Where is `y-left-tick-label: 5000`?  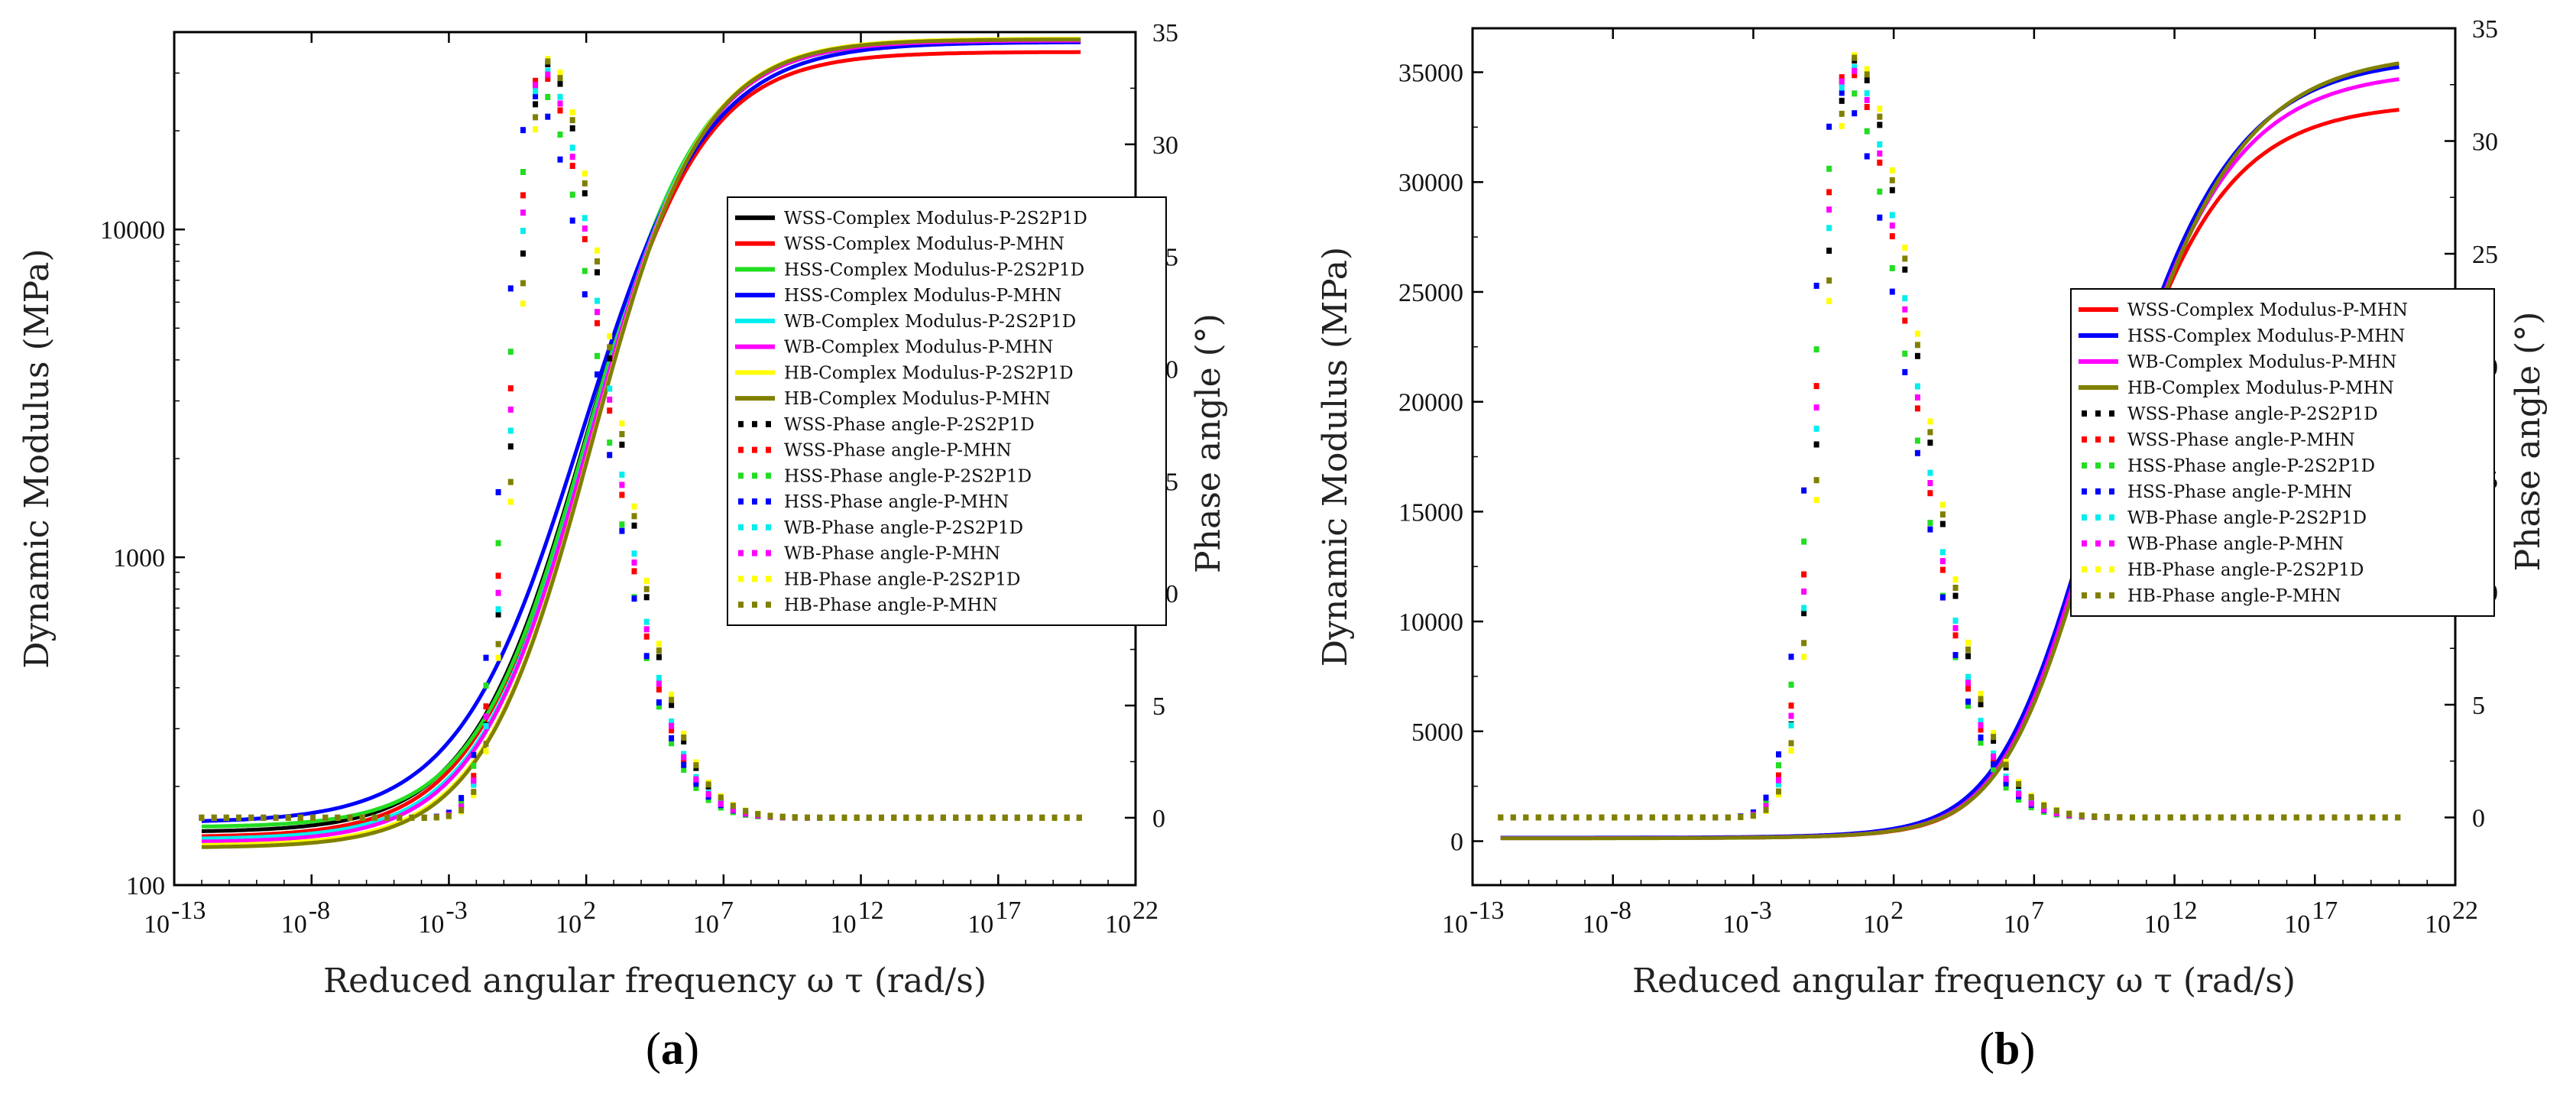 y-left-tick-label: 5000 is located at coordinates (1437, 732).